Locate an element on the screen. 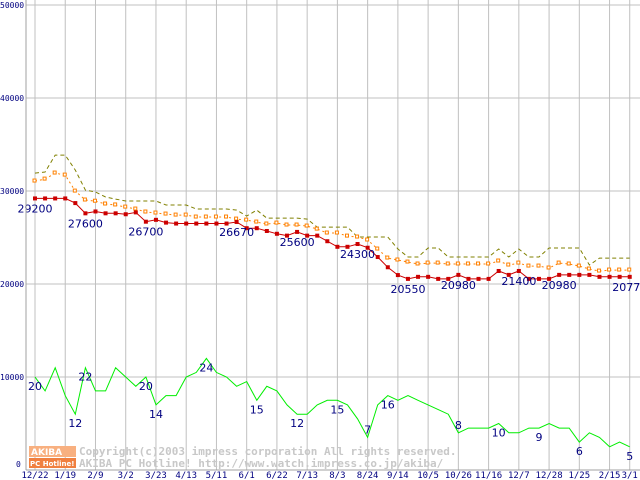 The width and height of the screenshot is (640, 480). x-tick-label: 11/16 is located at coordinates (488, 475).